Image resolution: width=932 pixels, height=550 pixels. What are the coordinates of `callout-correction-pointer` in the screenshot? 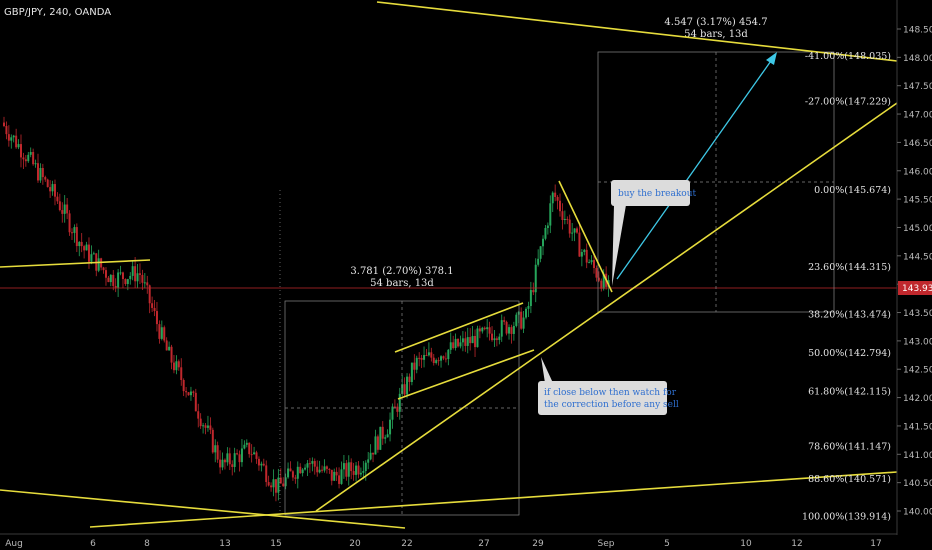 It's located at (547, 370).